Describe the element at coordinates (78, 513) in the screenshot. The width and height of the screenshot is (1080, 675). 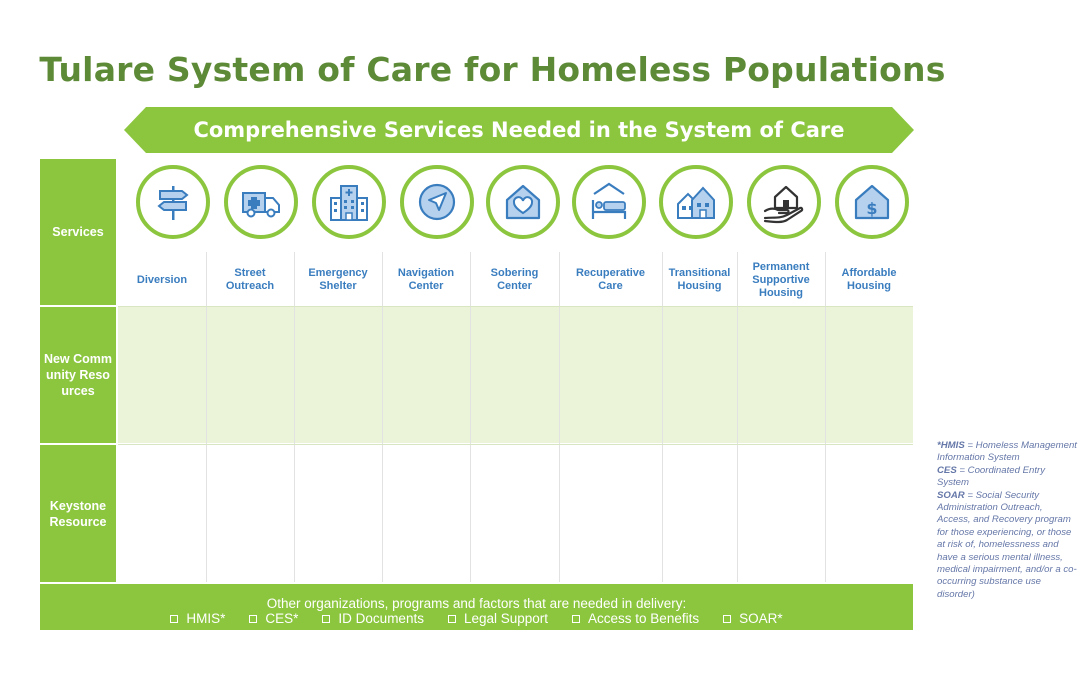
I see `row-header-keystone-resource: Keystone Resource` at that location.